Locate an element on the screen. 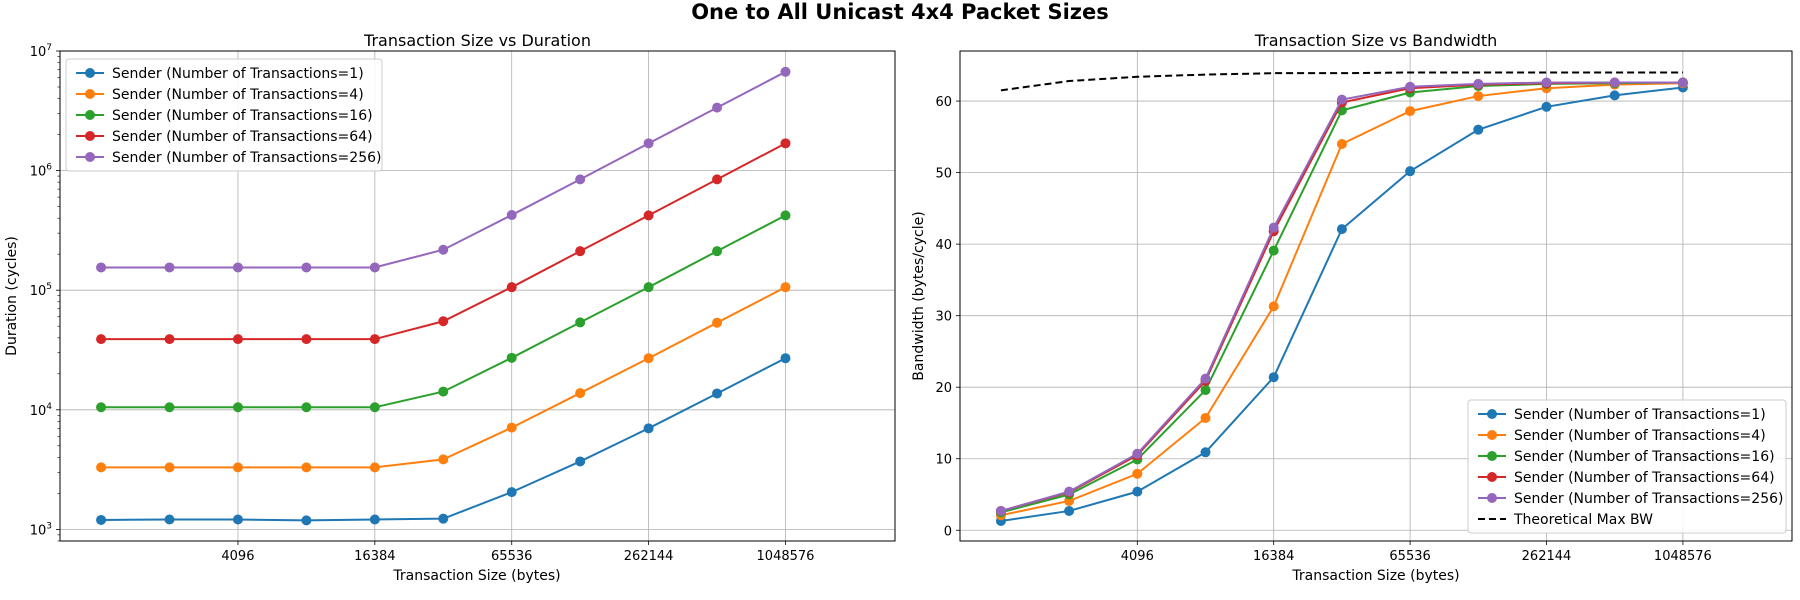  y-tick-label: 10⁷ is located at coordinates (41, 51).